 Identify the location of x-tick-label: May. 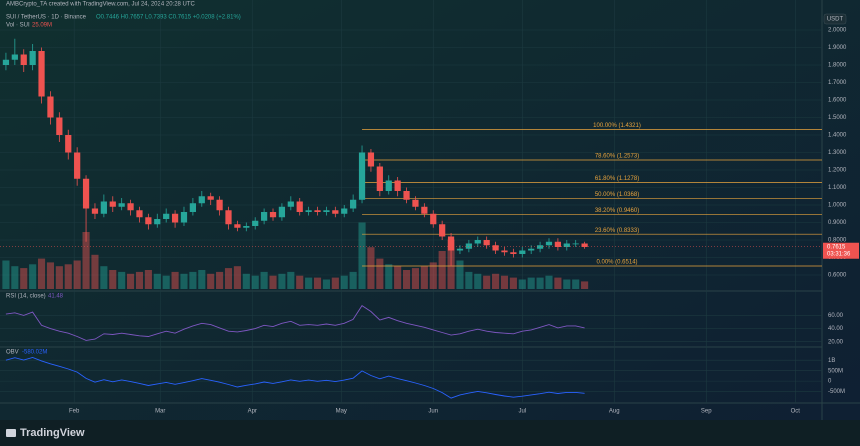
(341, 412).